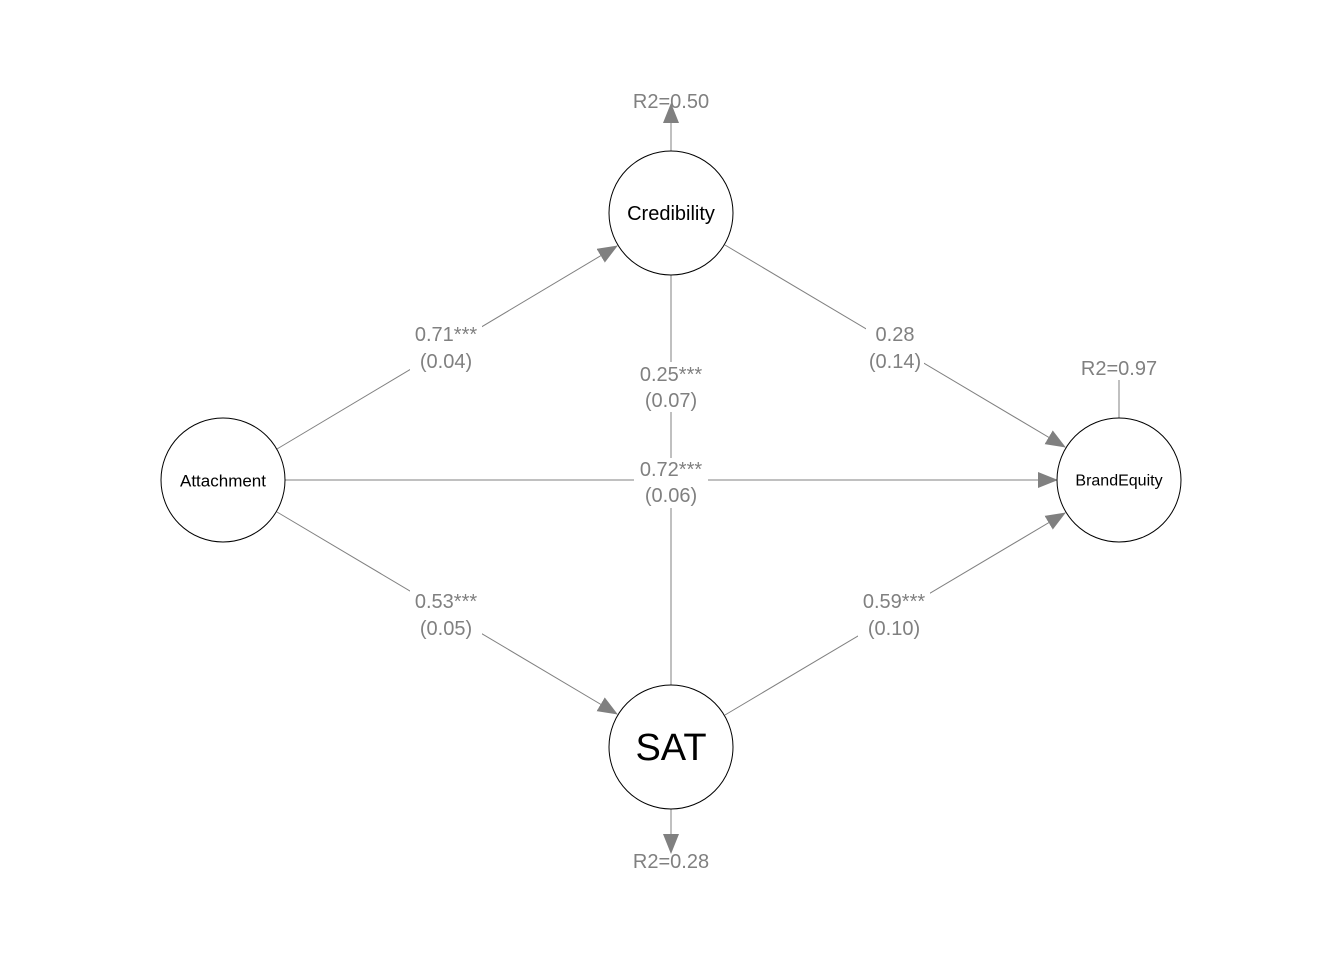 The width and height of the screenshot is (1344, 960). Describe the element at coordinates (895, 335) in the screenshot. I see `estimate: 0.28` at that location.